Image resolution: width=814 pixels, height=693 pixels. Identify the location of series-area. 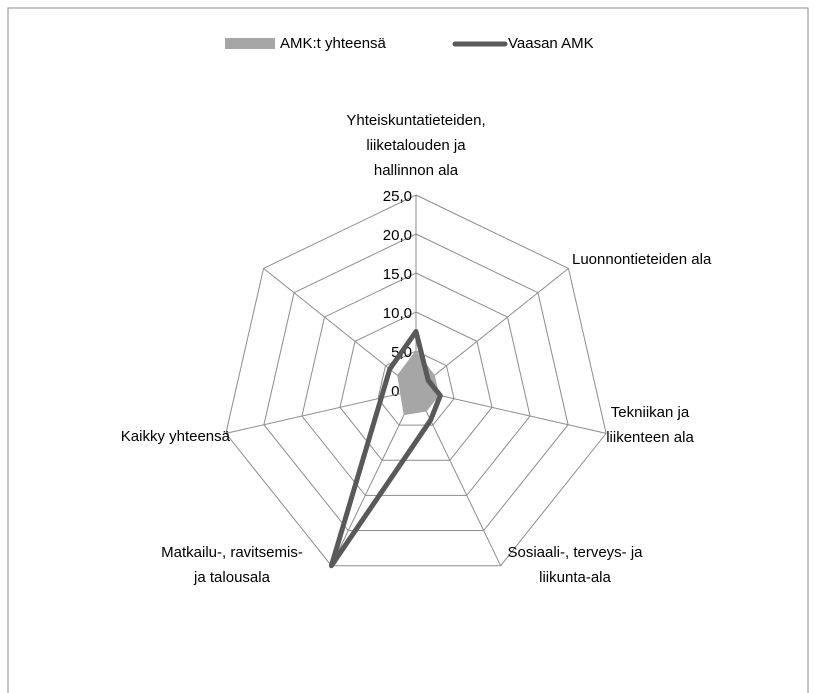
(418, 383).